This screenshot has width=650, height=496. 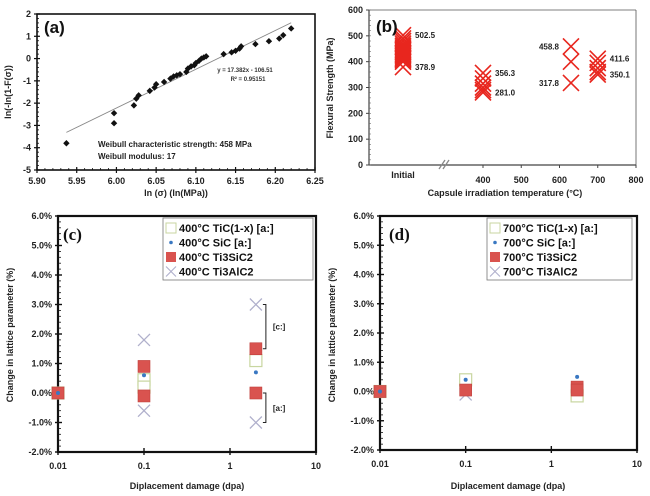 What do you see at coordinates (54, 27) in the screenshot?
I see `panel-a-label: (a)` at bounding box center [54, 27].